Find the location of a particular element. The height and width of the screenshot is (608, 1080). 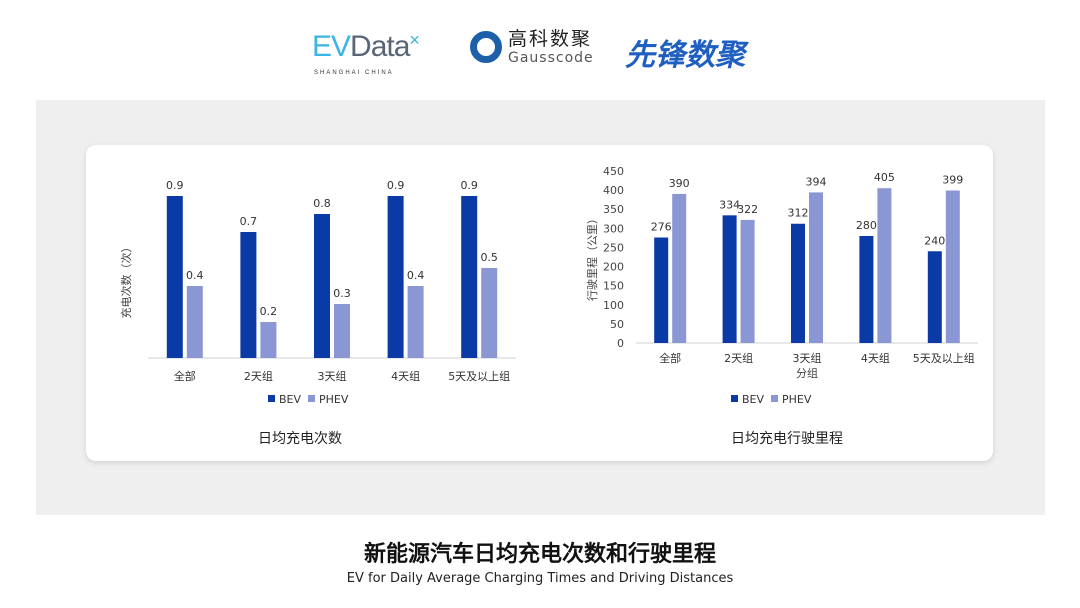

evdata-logo: EVData× SHANGHAI CHINA is located at coordinates (366, 53).